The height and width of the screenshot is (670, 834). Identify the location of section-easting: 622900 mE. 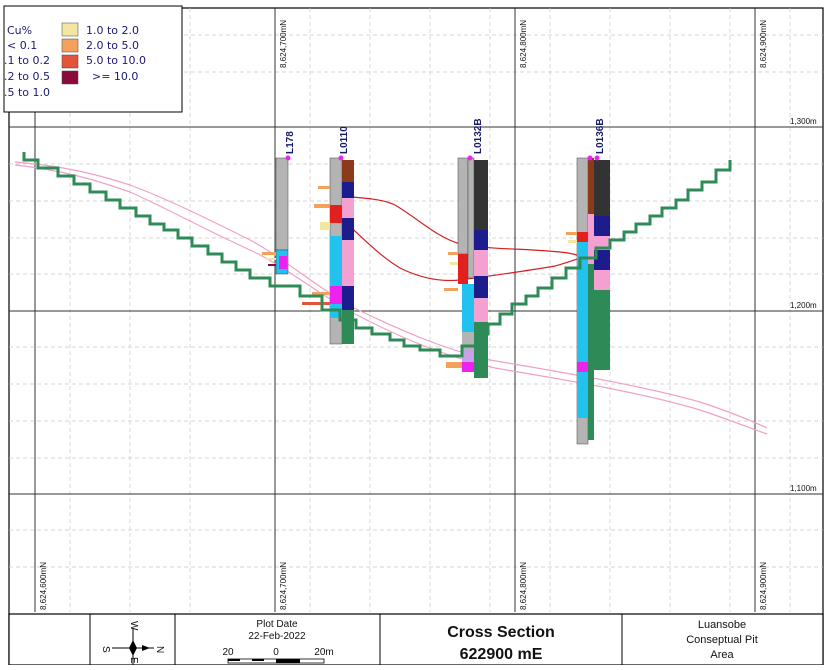
(501, 654).